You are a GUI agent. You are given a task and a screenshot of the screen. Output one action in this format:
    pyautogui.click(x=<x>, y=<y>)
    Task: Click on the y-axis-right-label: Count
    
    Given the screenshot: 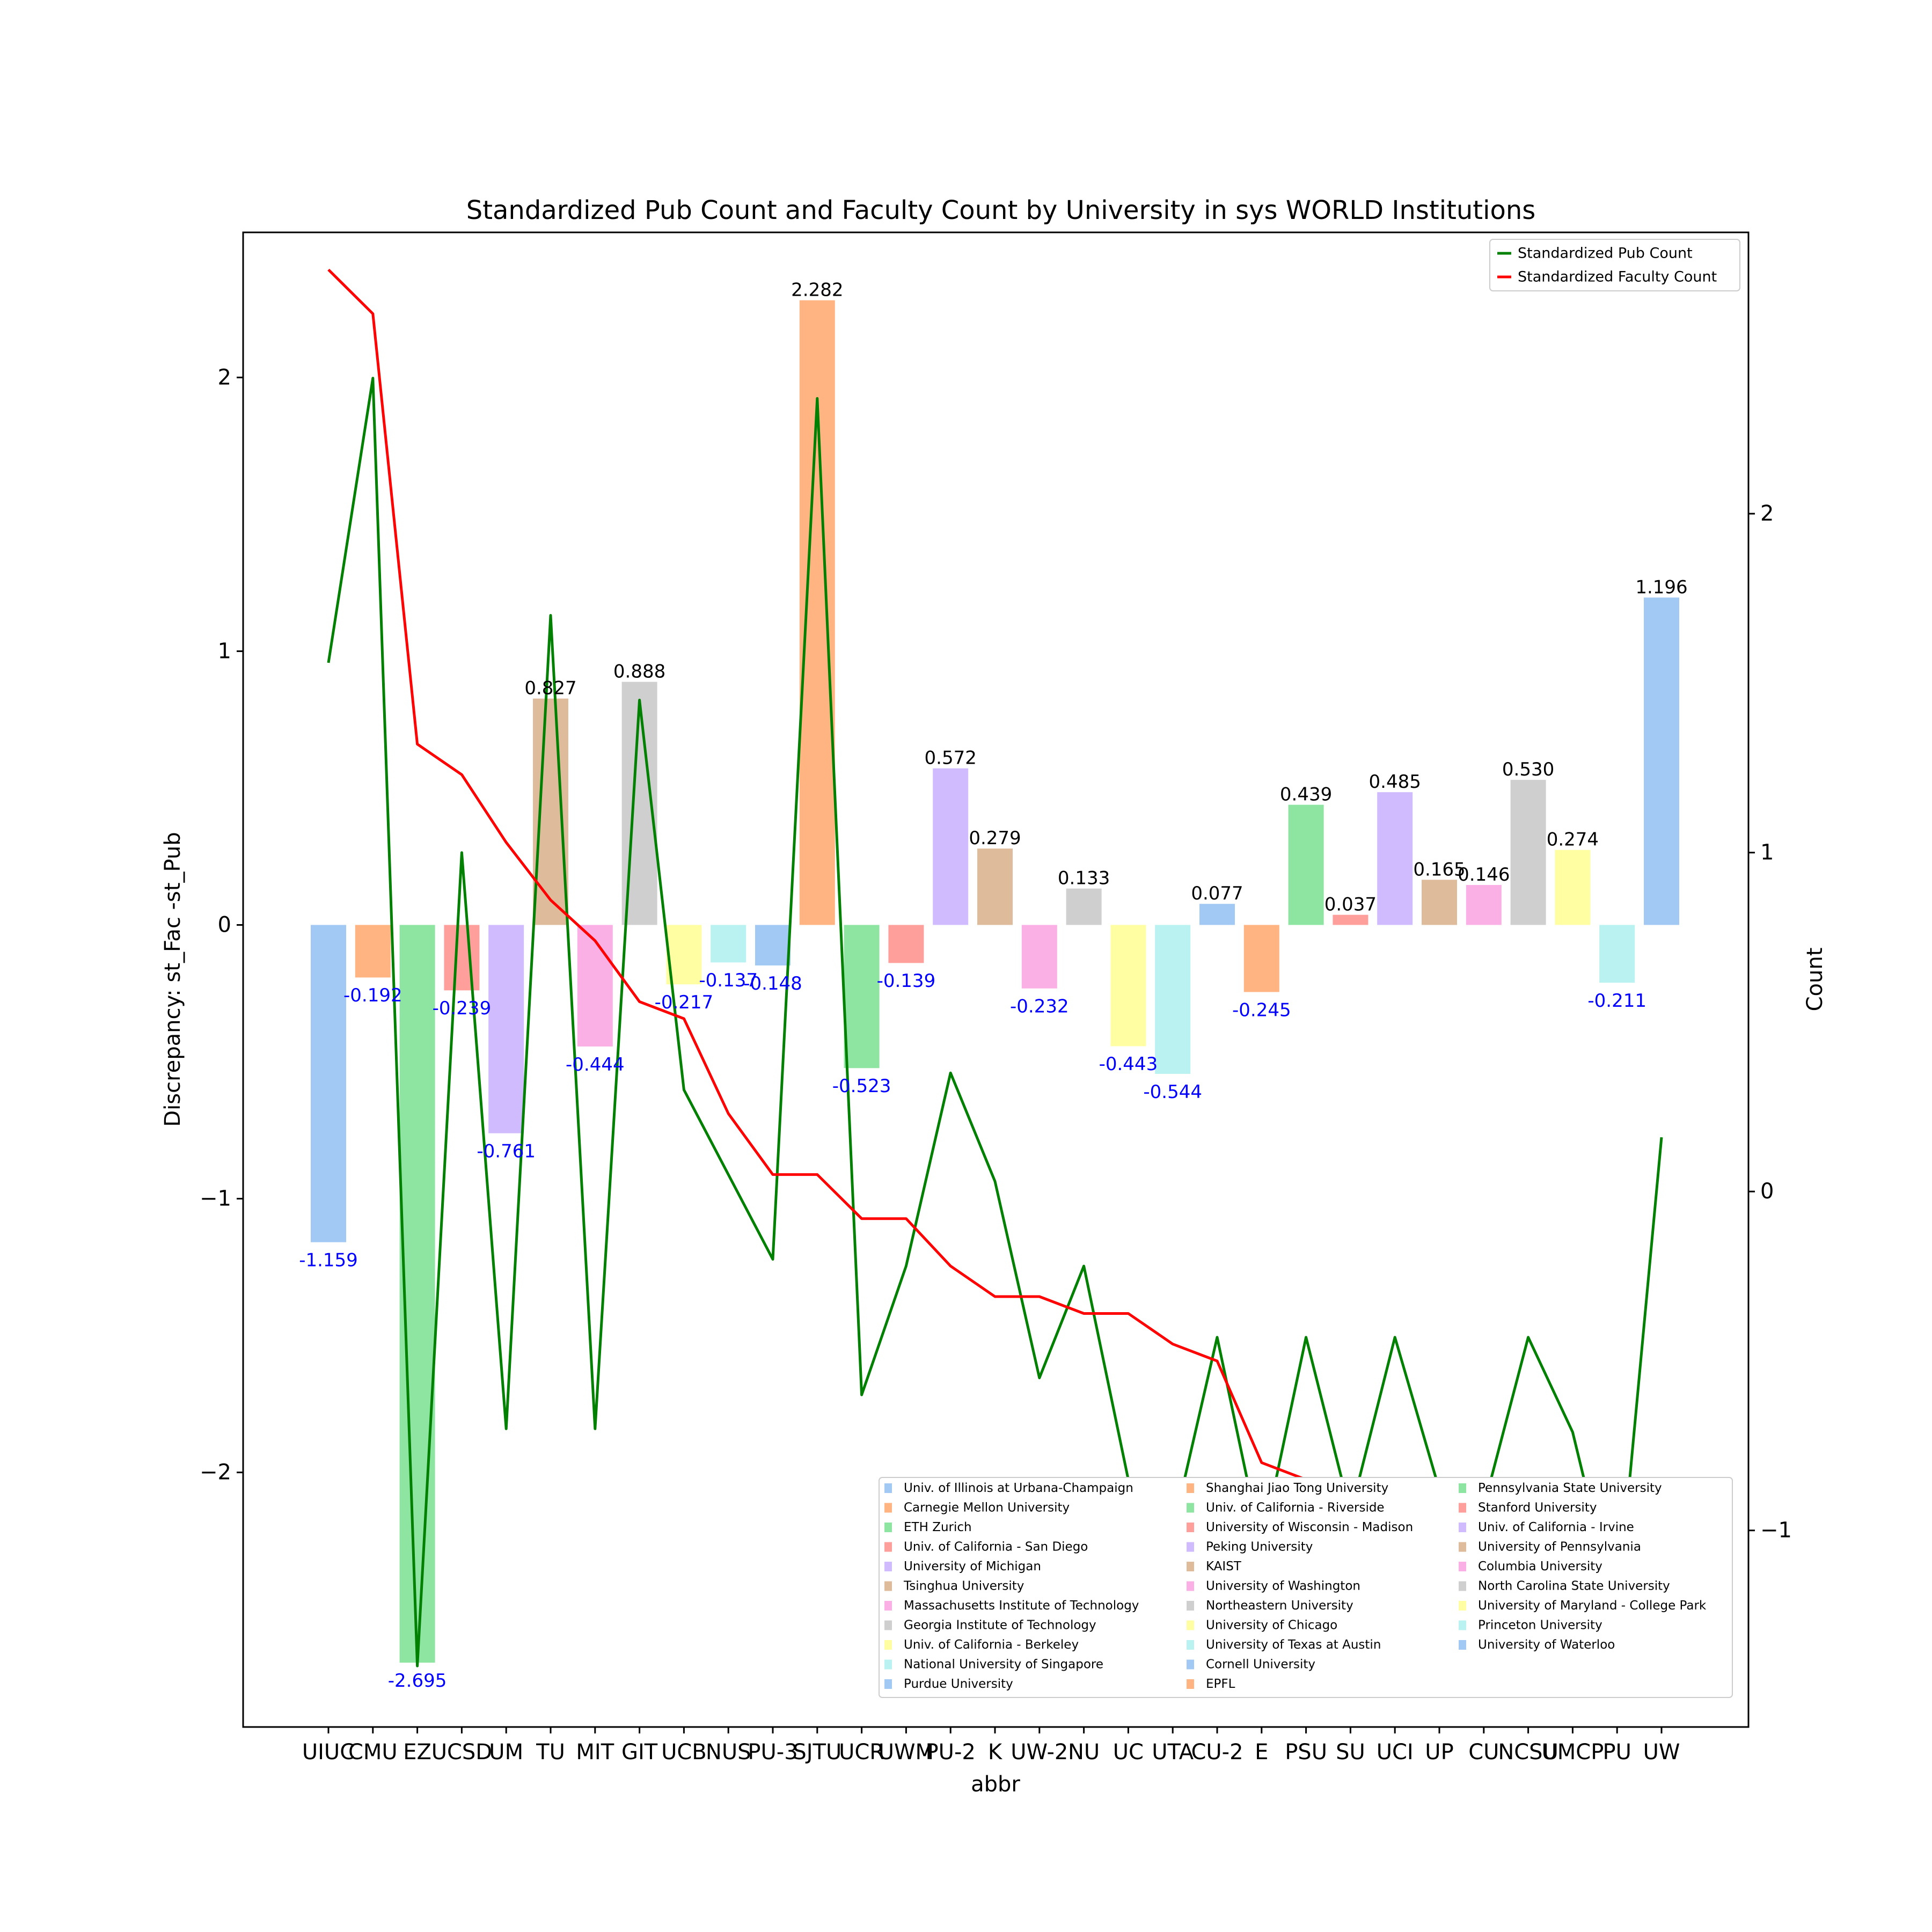 What is the action you would take?
    pyautogui.click(x=1815, y=980)
    